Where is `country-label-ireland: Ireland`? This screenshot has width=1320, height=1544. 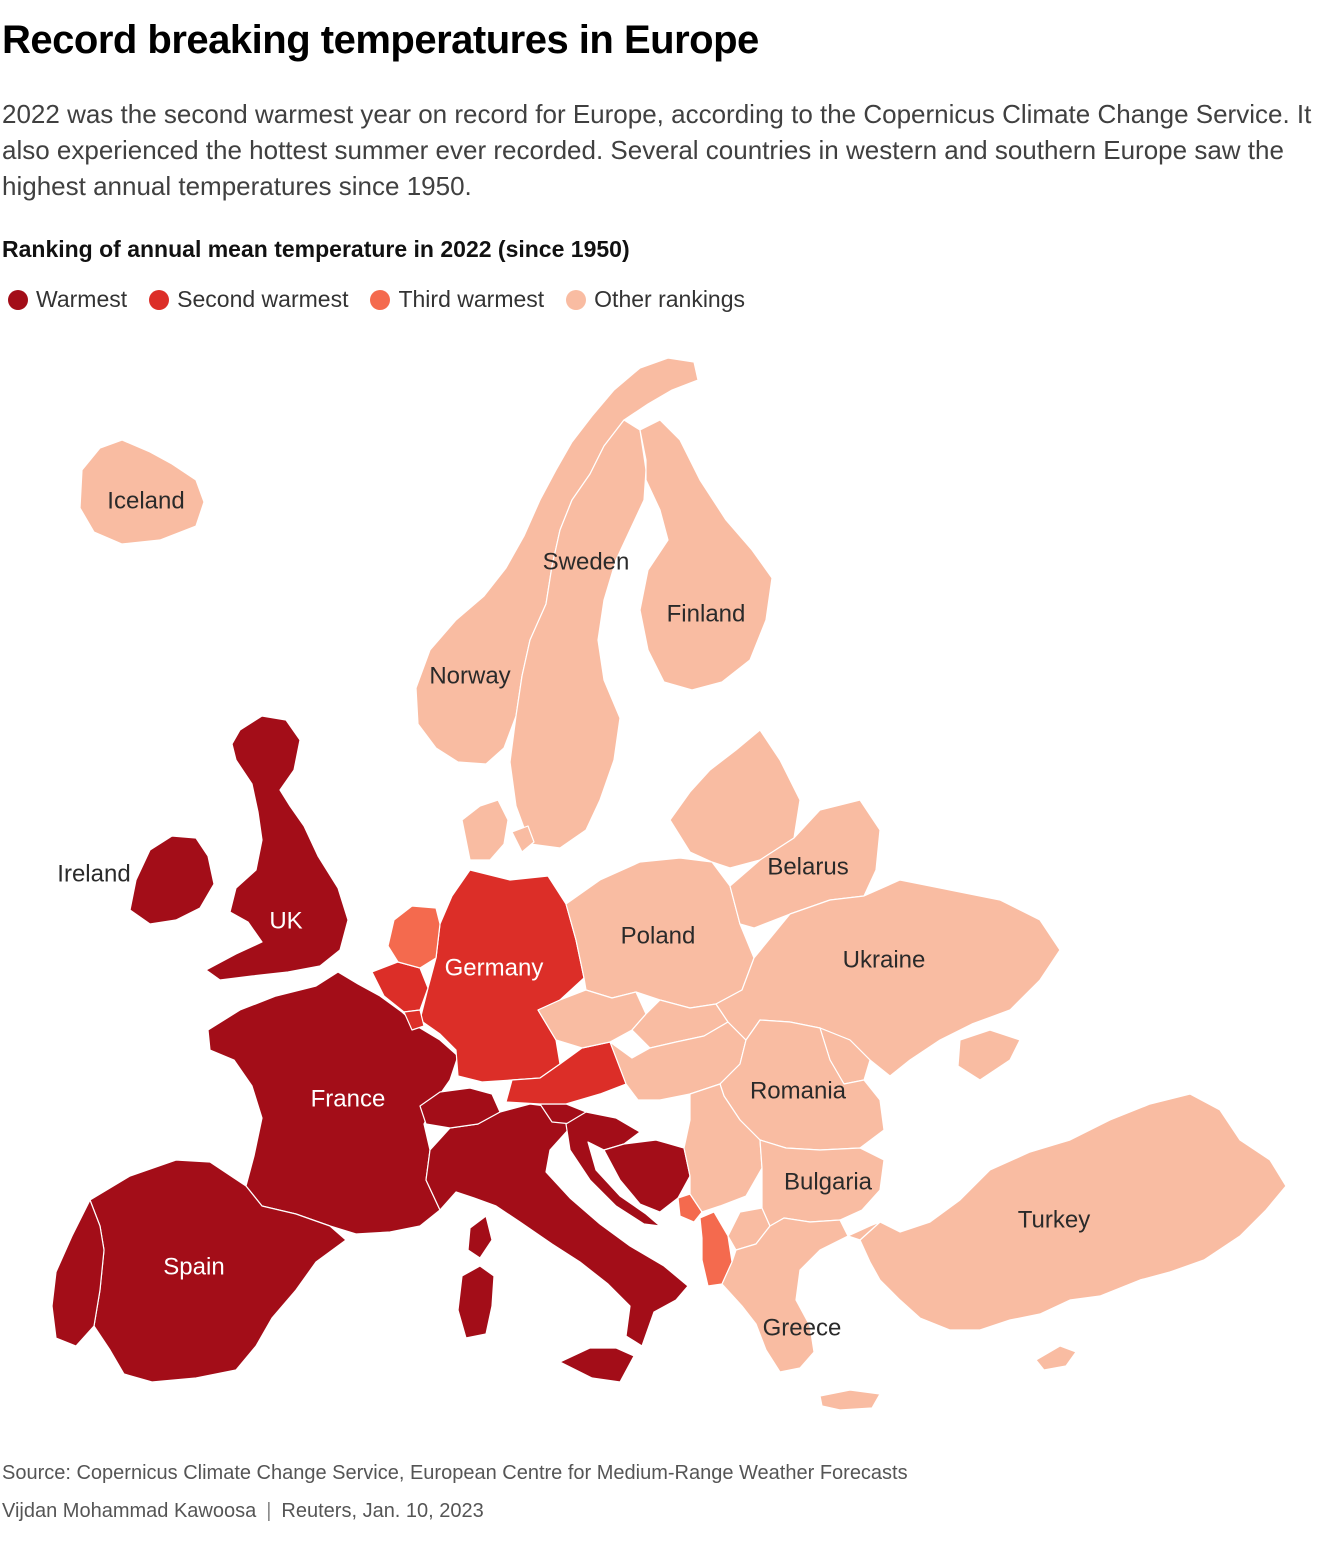
country-label-ireland: Ireland is located at coordinates (93, 873).